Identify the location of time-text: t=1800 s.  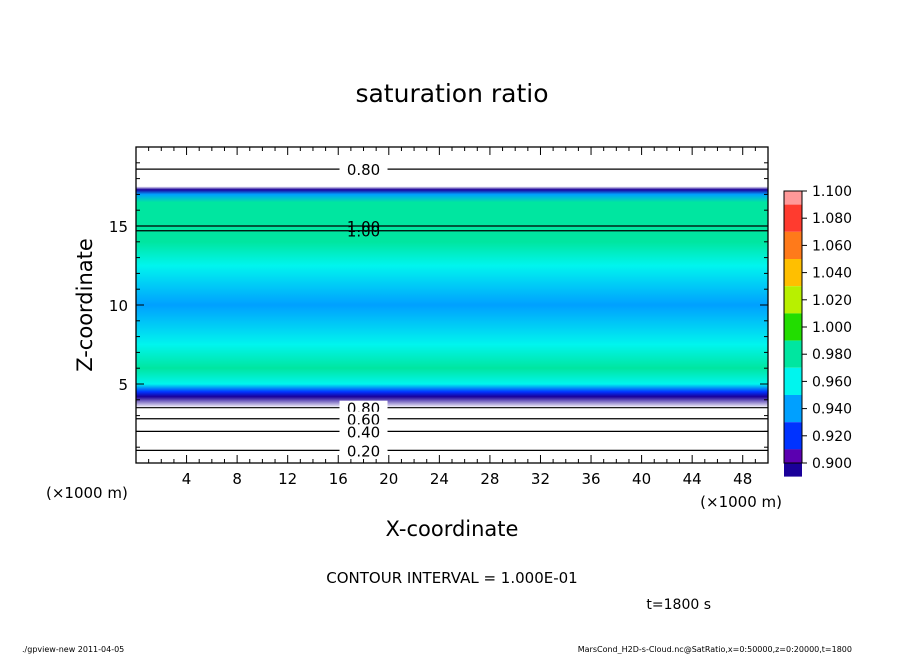
(678, 605).